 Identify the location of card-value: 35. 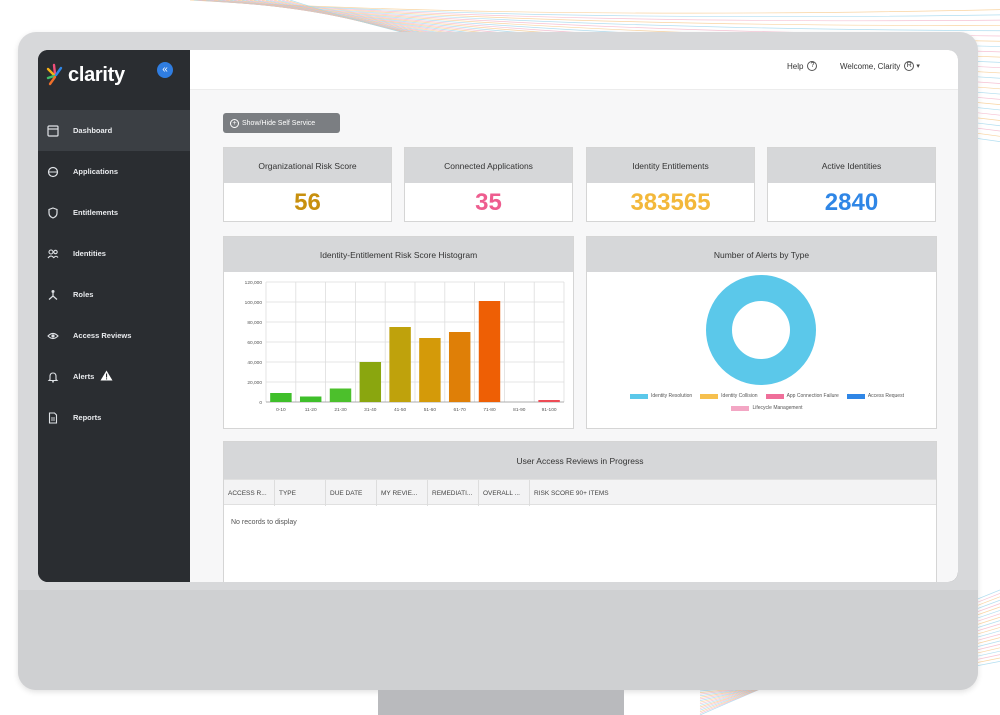
(488, 202).